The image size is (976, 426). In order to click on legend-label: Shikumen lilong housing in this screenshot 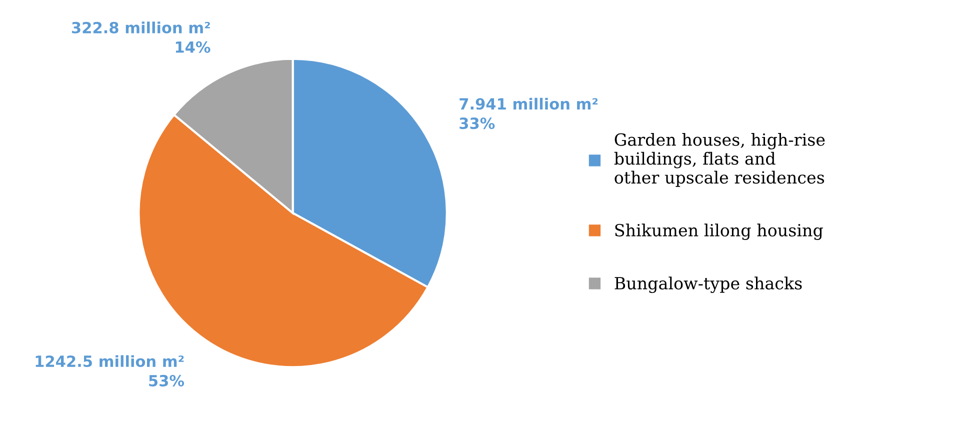, I will do `click(719, 232)`.